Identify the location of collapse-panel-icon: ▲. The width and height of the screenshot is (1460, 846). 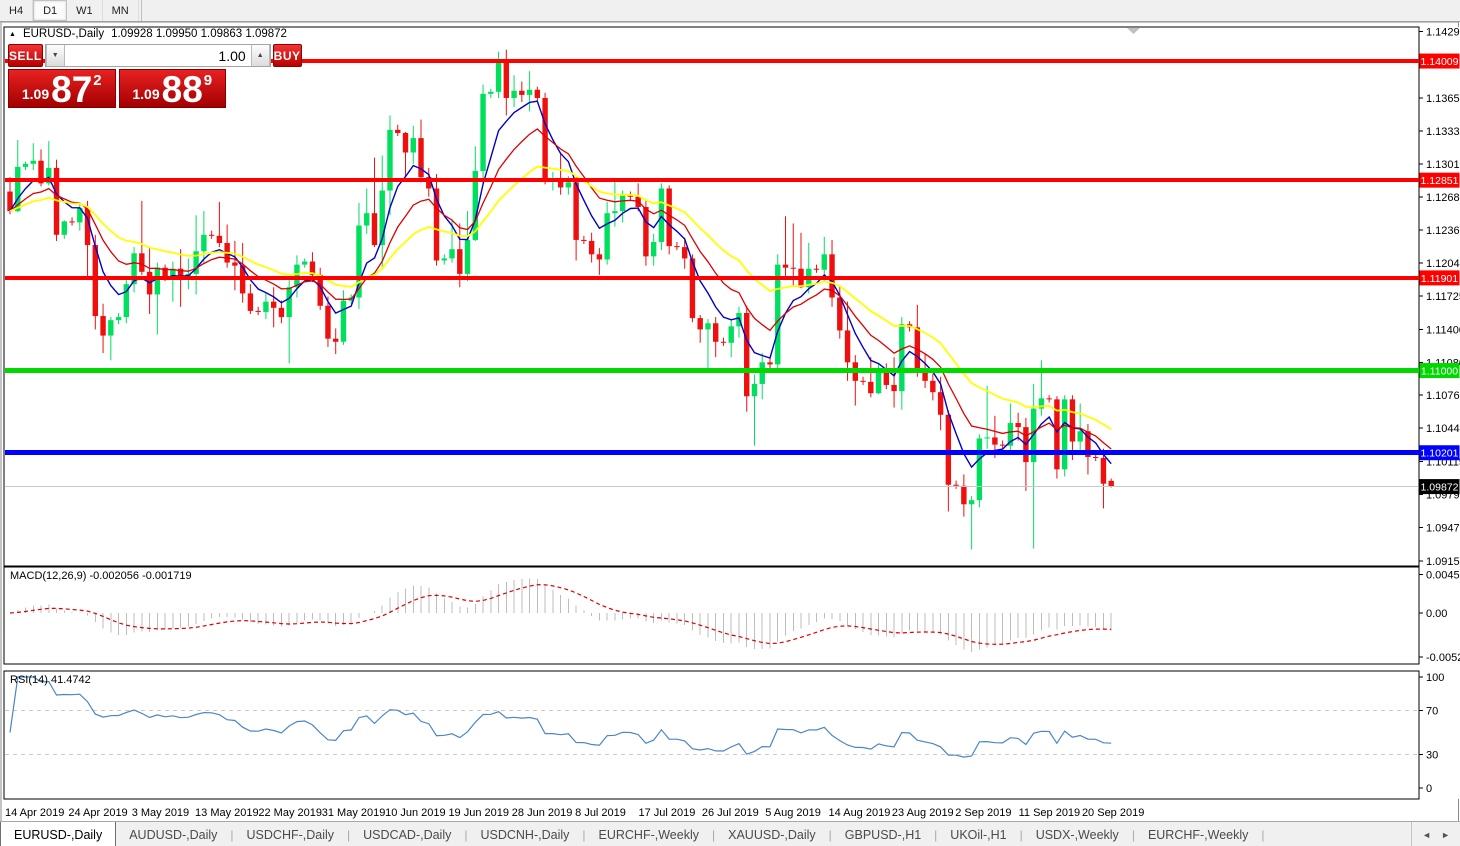
(12, 34).